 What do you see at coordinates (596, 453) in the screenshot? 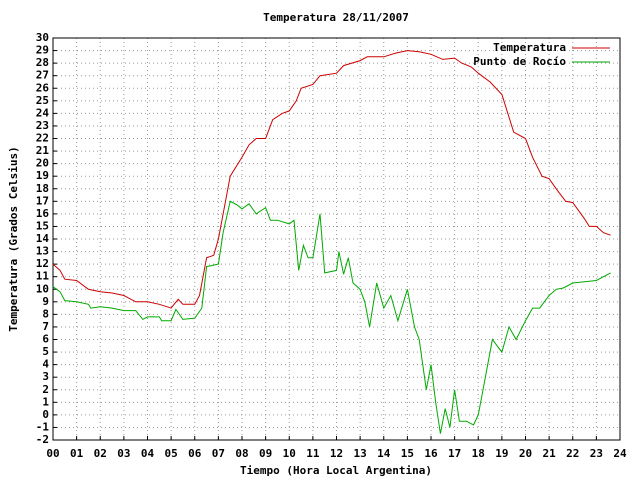
I see `x-tick-label: 23` at bounding box center [596, 453].